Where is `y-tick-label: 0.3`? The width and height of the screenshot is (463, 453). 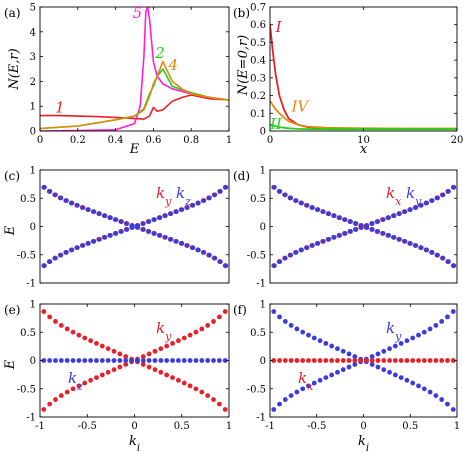 y-tick-label: 0.3 is located at coordinates (258, 78).